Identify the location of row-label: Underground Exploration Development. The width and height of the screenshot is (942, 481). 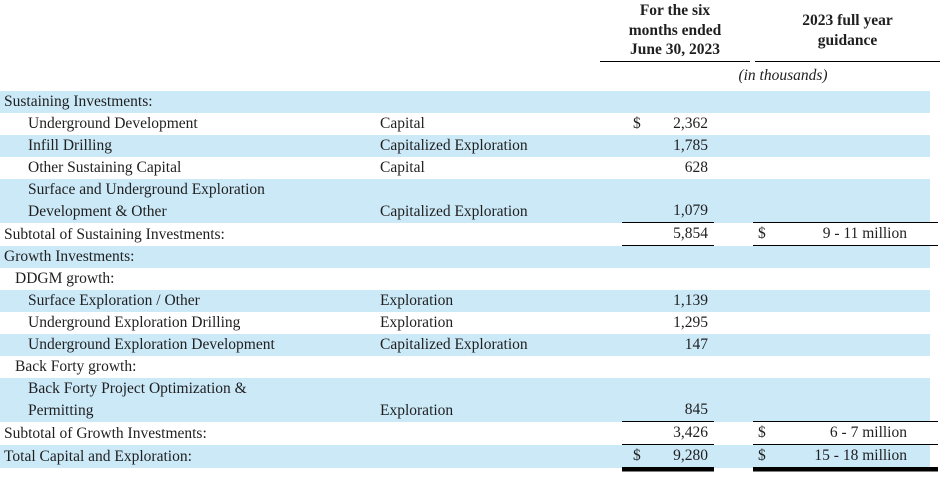
(190, 345).